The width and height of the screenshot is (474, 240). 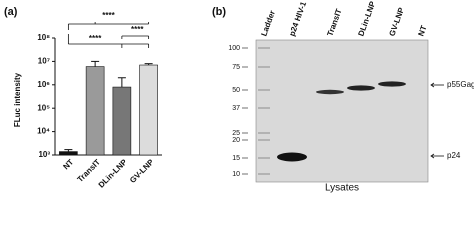 What do you see at coordinates (236, 90) in the screenshot?
I see `marker-label: 50` at bounding box center [236, 90].